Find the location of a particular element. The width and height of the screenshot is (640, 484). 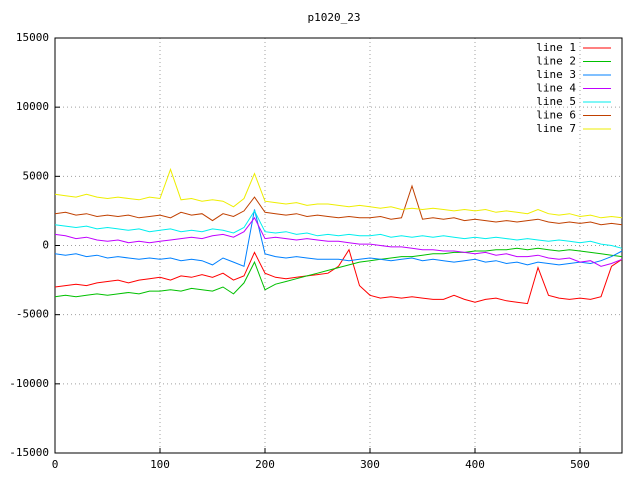

legend-label: line 7 is located at coordinates (556, 128).